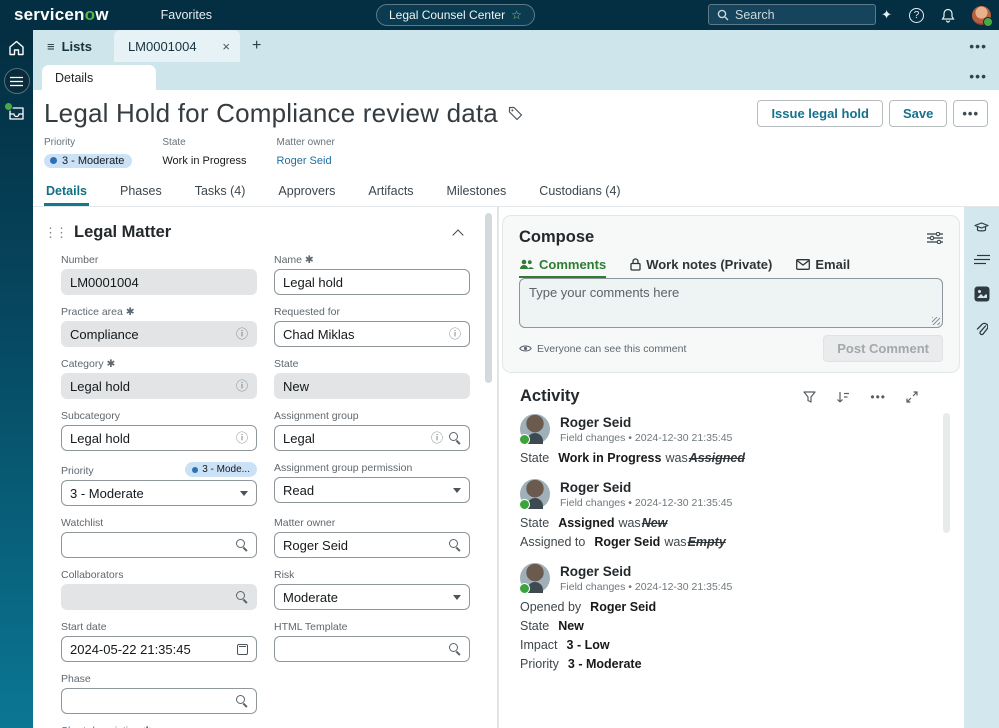  I want to click on save-button: Save, so click(918, 113).